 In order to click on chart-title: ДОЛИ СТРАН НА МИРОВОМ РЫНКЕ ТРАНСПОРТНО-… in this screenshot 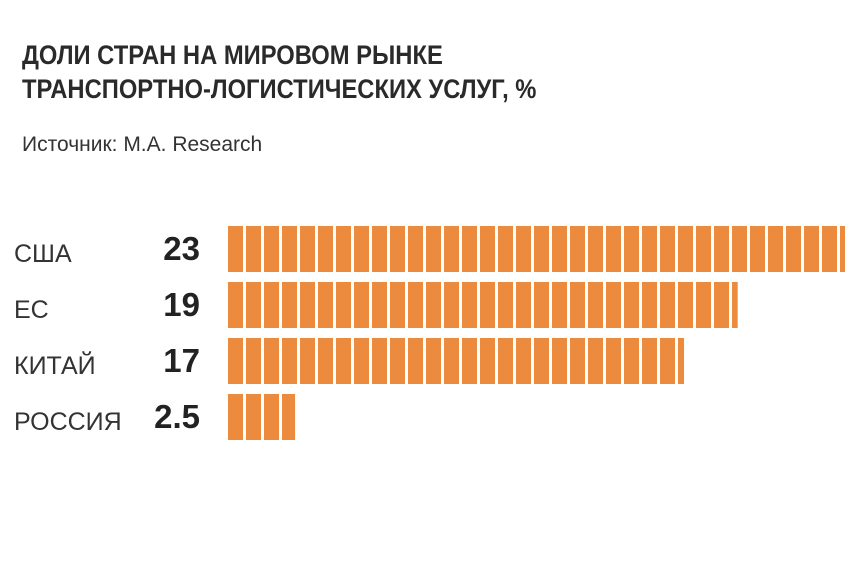, I will do `click(279, 72)`.